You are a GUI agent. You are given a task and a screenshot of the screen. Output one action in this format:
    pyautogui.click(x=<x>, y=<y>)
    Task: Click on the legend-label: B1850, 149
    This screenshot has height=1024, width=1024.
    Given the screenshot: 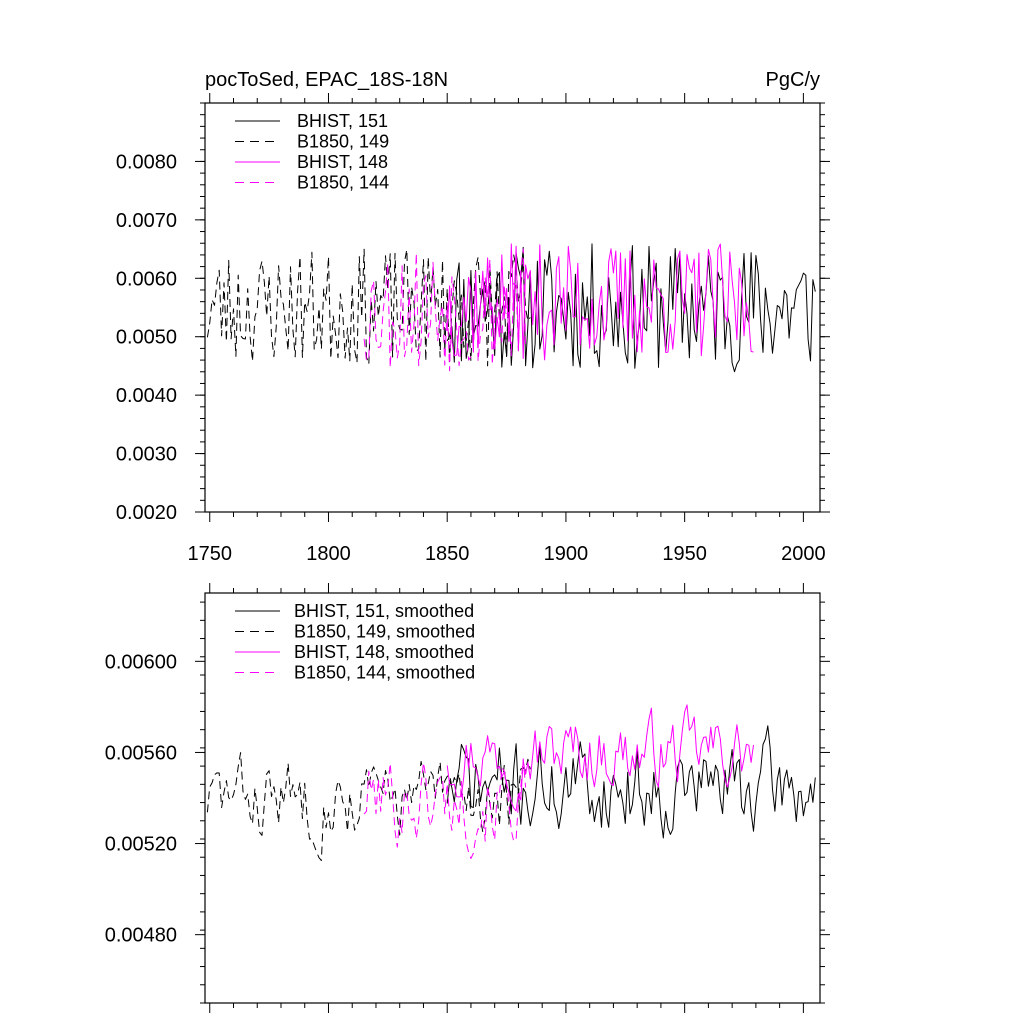 What is the action you would take?
    pyautogui.click(x=343, y=142)
    